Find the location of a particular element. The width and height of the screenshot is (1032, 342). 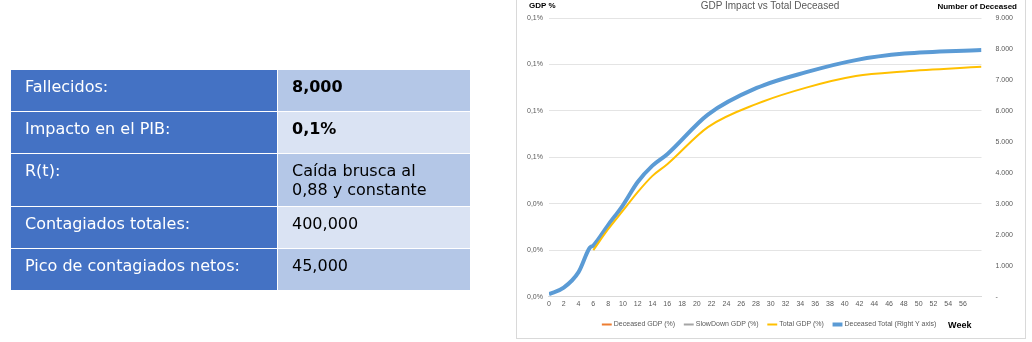

text: Contagiados totales: is located at coordinates (144, 227).